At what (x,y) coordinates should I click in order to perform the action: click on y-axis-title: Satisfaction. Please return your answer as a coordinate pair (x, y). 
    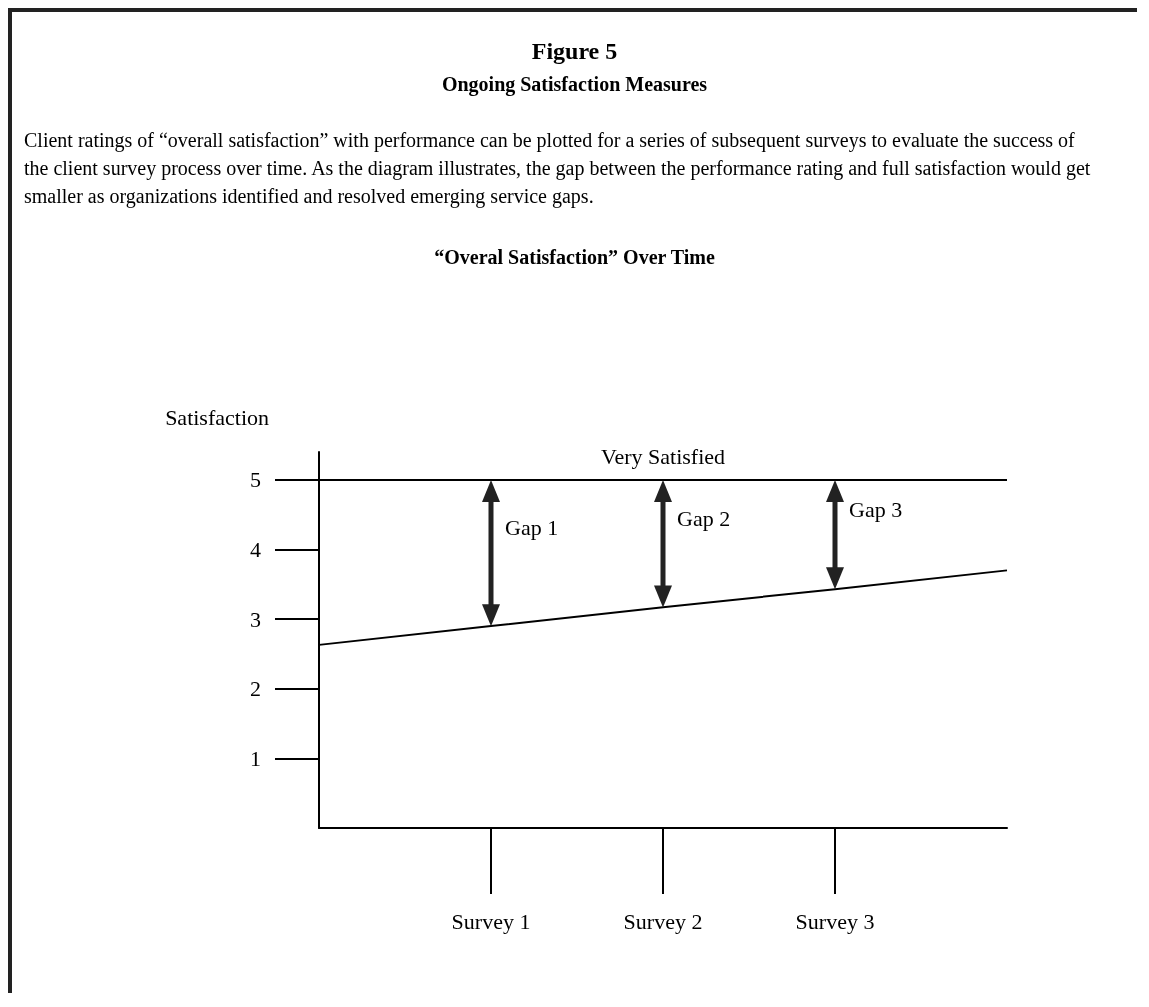
    Looking at the image, I should click on (217, 417).